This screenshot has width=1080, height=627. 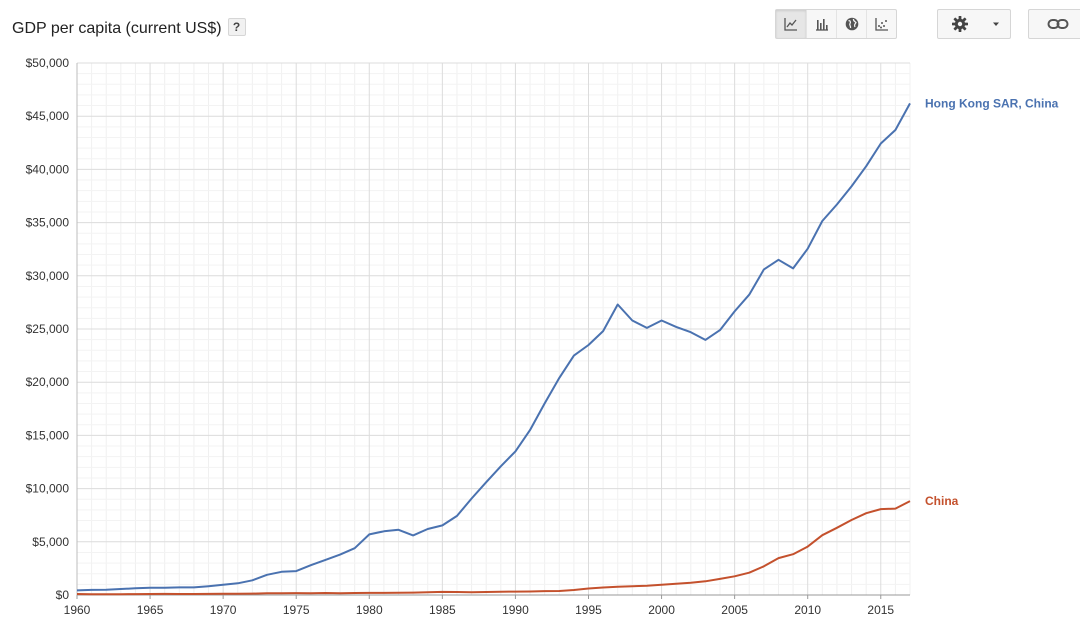 I want to click on series-label: Hong Kong SAR, China, so click(x=992, y=103).